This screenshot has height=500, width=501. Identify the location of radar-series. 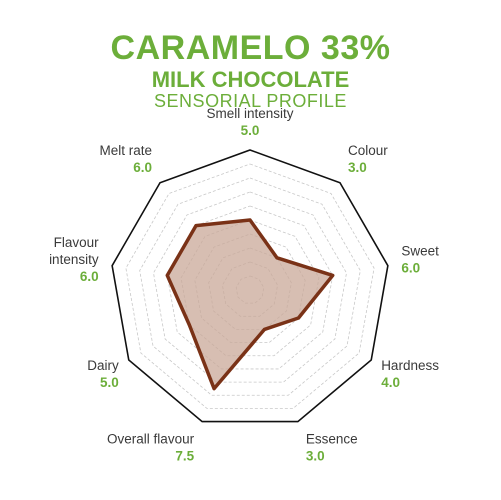
(250, 304).